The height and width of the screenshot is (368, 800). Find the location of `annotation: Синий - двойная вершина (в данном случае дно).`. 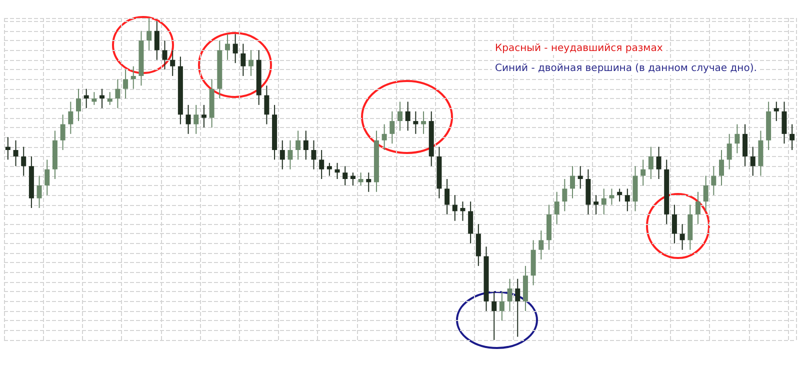

annotation: Синий - двойная вершина (в данном случае дно). is located at coordinates (626, 68).